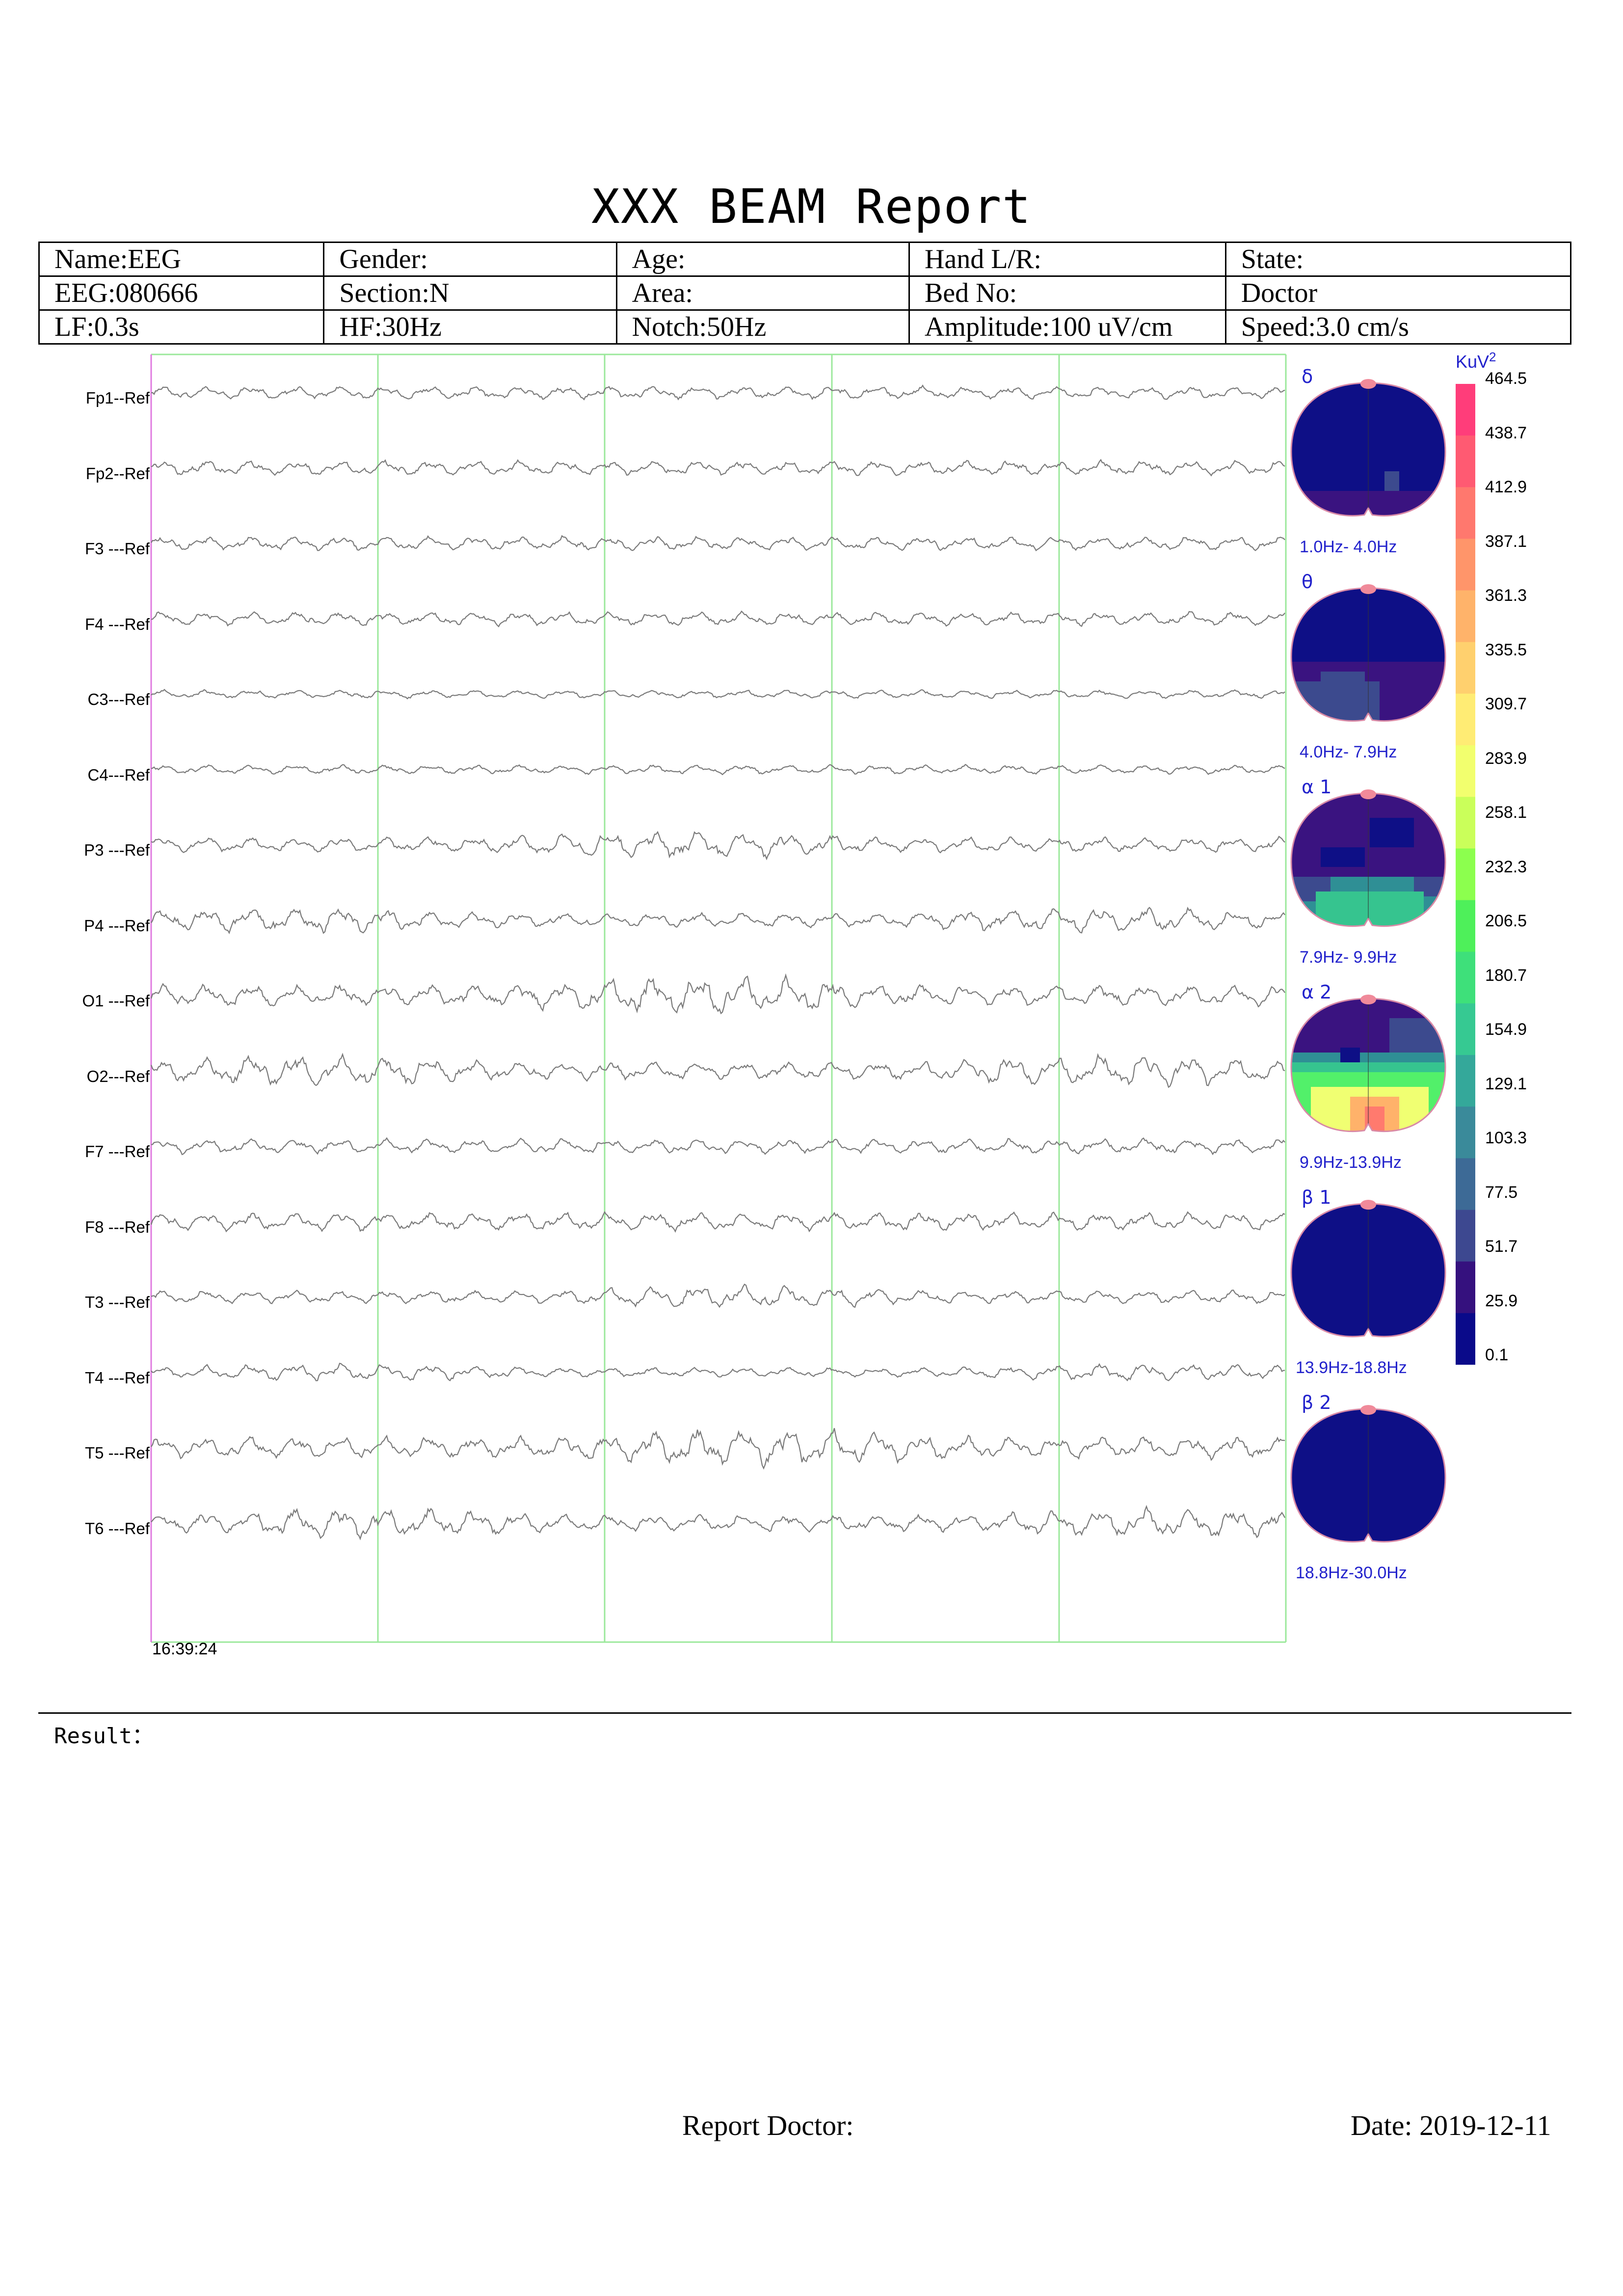 This screenshot has height=2296, width=1623. What do you see at coordinates (1506, 487) in the screenshot?
I see `scale-value-3: 412.9` at bounding box center [1506, 487].